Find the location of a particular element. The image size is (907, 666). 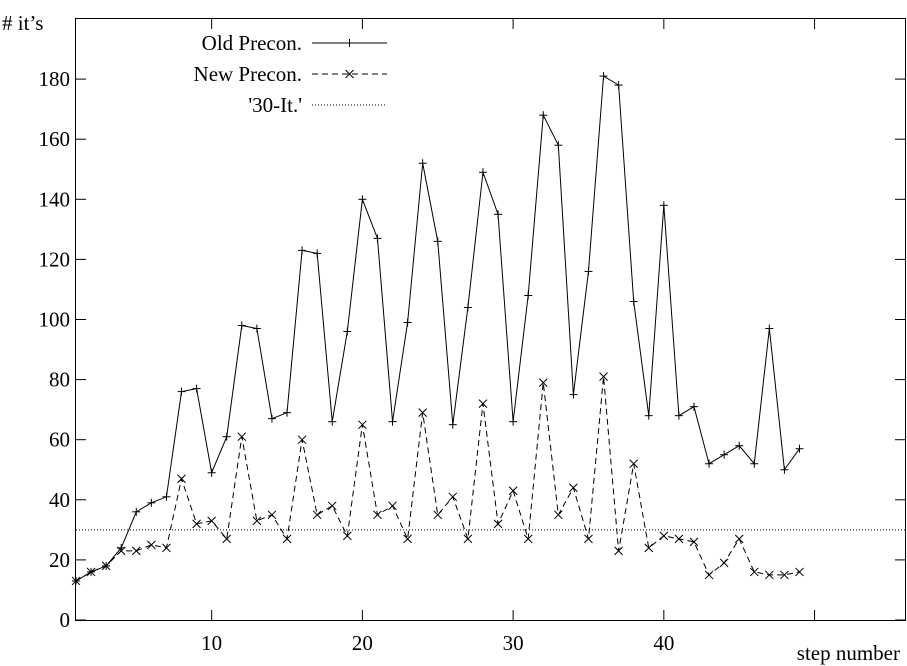

legend: Old Precon. New Precon. '30-It.' is located at coordinates (290, 74).